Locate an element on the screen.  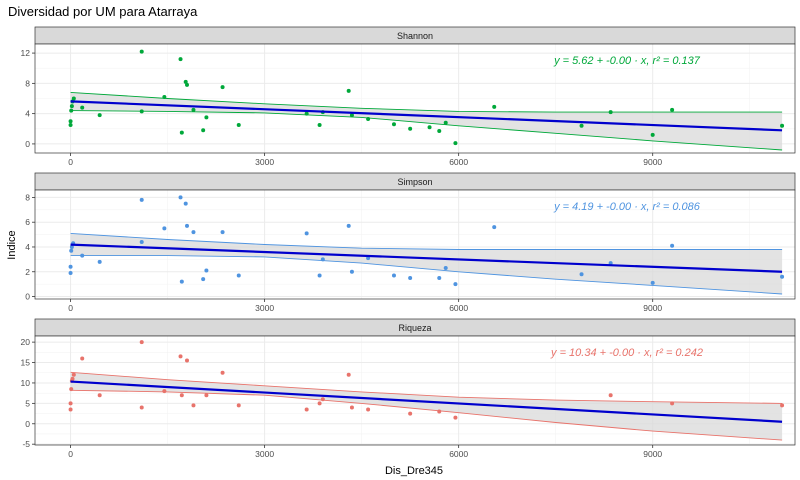
y-tick-label: 4 is located at coordinates (27, 247).